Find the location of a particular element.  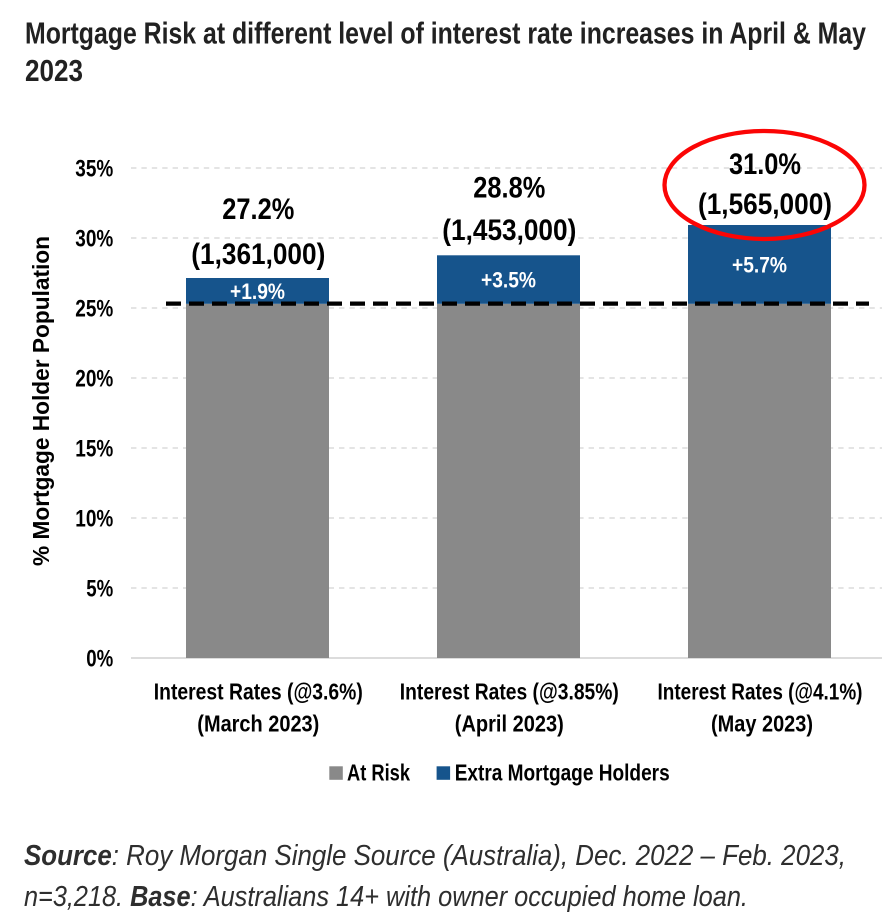

svg-text: (March 2023) is located at coordinates (258, 724).